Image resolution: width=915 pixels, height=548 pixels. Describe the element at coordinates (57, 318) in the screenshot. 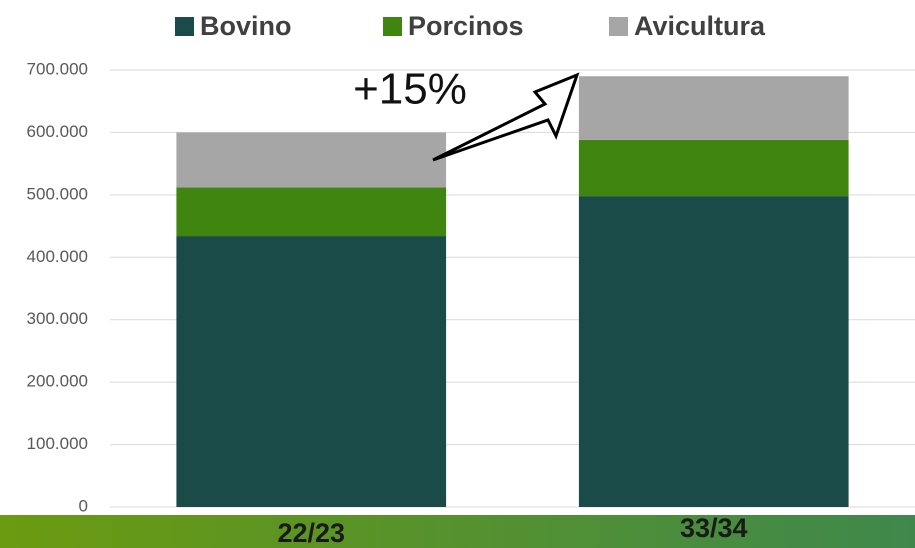

I see `y-tick-label: 300.000` at that location.